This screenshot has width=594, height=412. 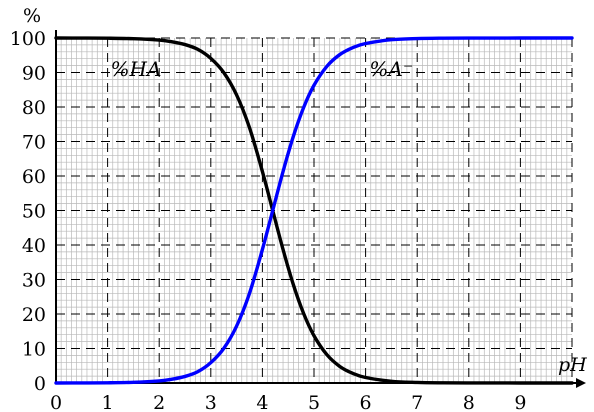 What do you see at coordinates (314, 402) in the screenshot?
I see `x-tick-label: 5` at bounding box center [314, 402].